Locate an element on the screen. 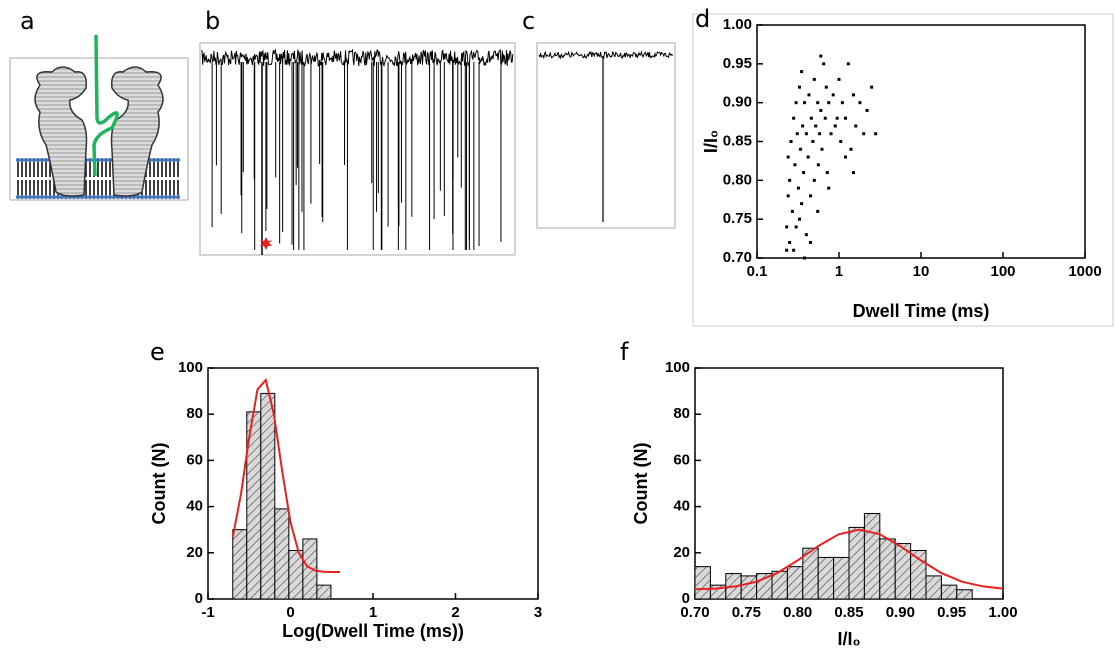 This screenshot has width=1115, height=668. x-tick-label: 0.75 is located at coordinates (746, 612).